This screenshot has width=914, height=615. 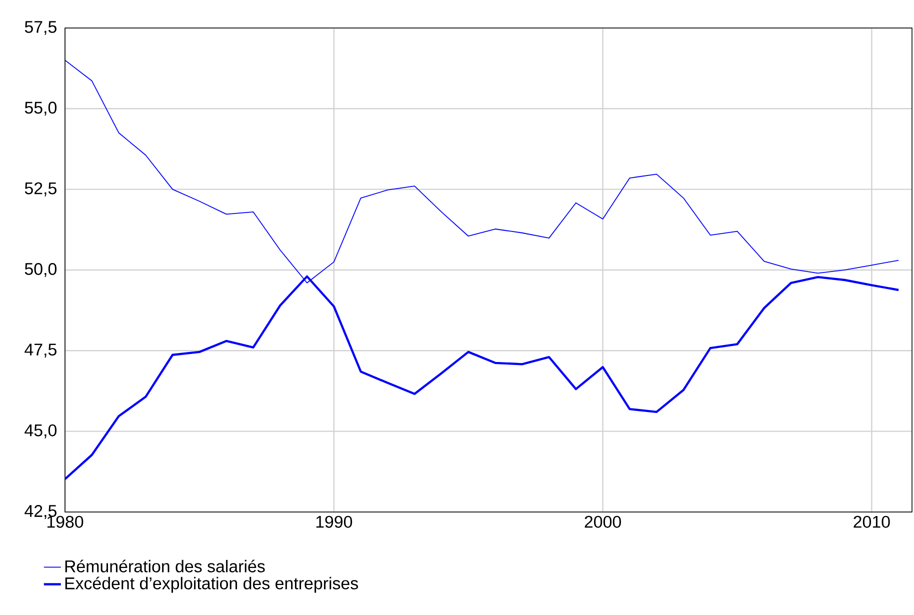 I want to click on y-tick-label: 47,5, so click(x=40, y=351).